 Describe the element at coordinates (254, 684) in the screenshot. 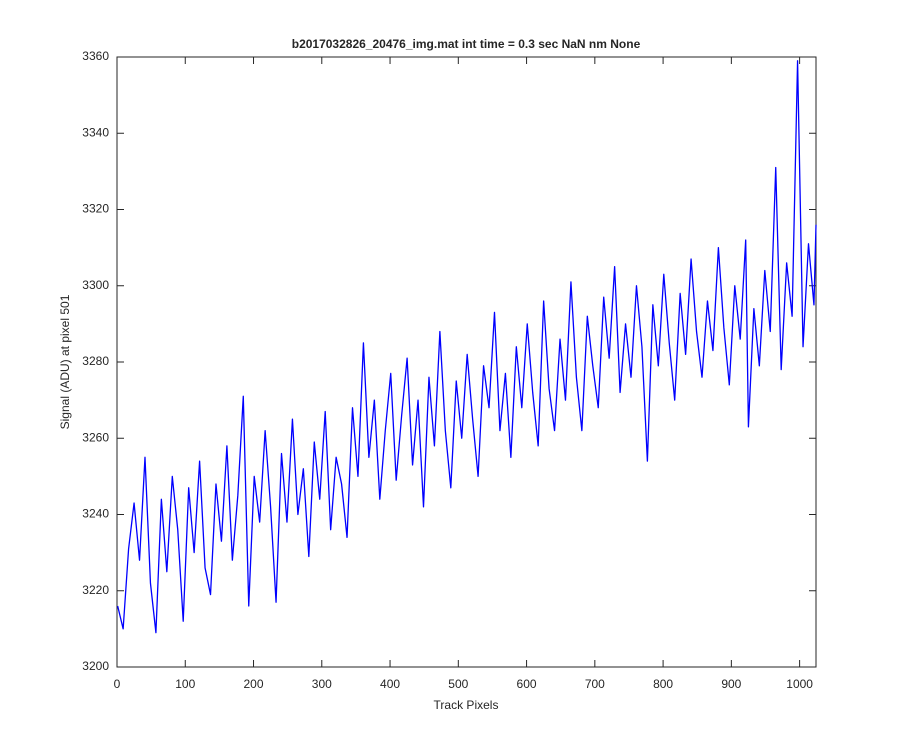

I see `x-tick-label: 200` at that location.